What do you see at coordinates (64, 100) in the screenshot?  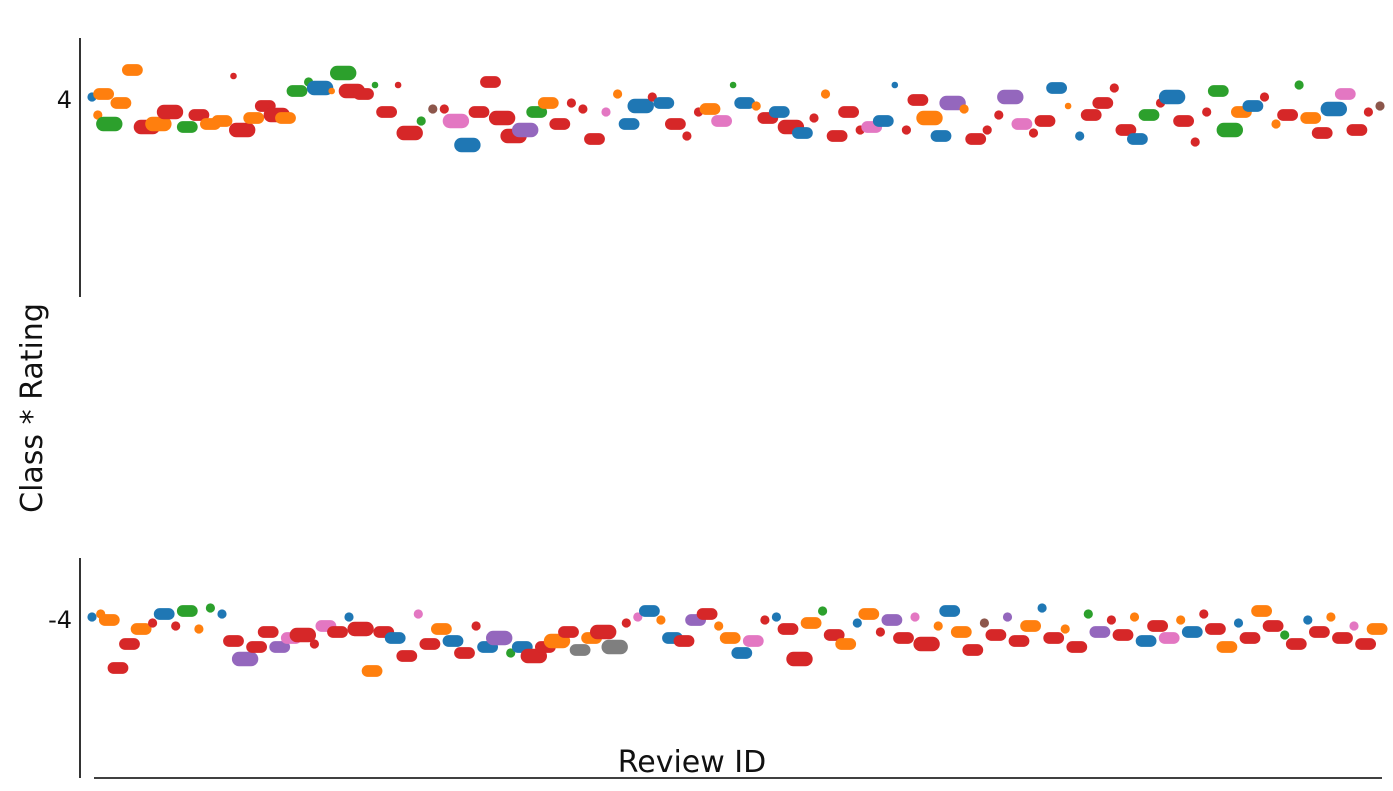 I see `y-tick-label-4: 4` at bounding box center [64, 100].